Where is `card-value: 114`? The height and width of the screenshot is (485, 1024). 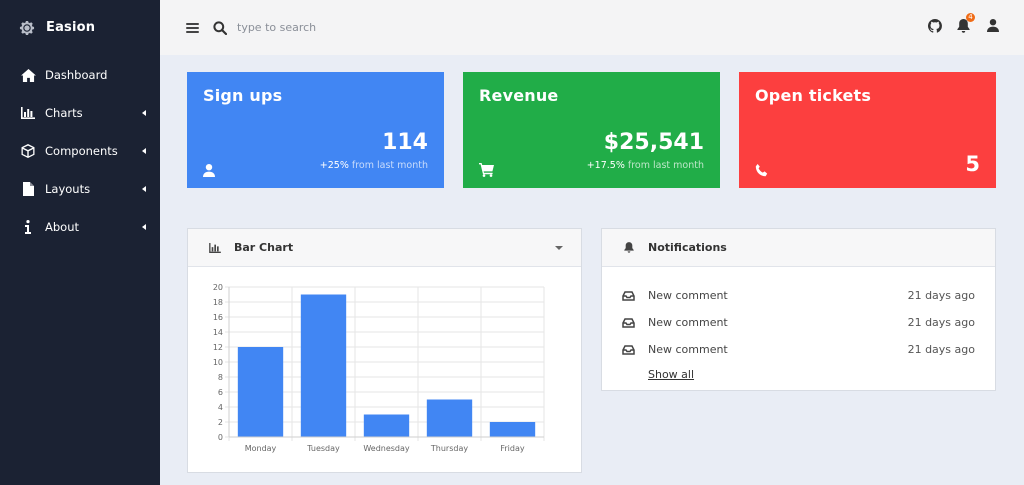
card-value: 114 is located at coordinates (405, 142).